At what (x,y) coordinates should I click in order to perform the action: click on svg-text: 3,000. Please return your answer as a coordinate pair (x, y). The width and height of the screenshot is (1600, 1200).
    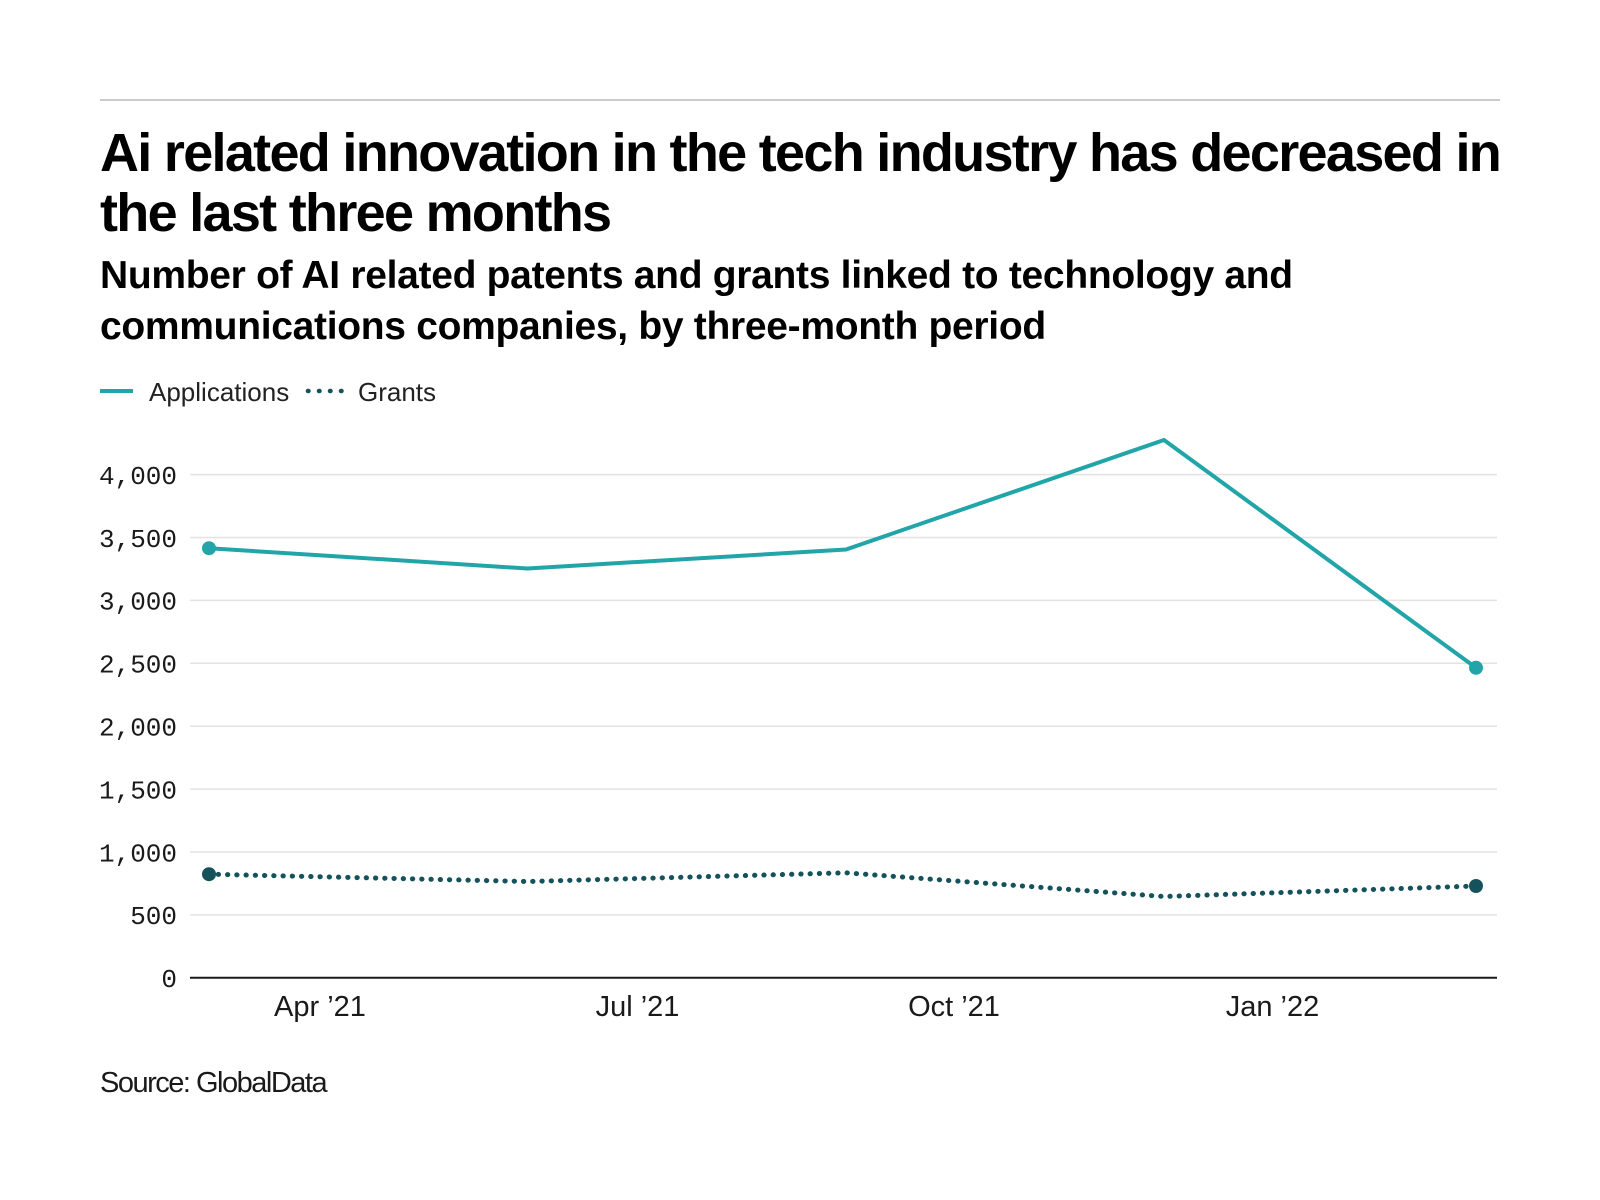
    Looking at the image, I should click on (138, 603).